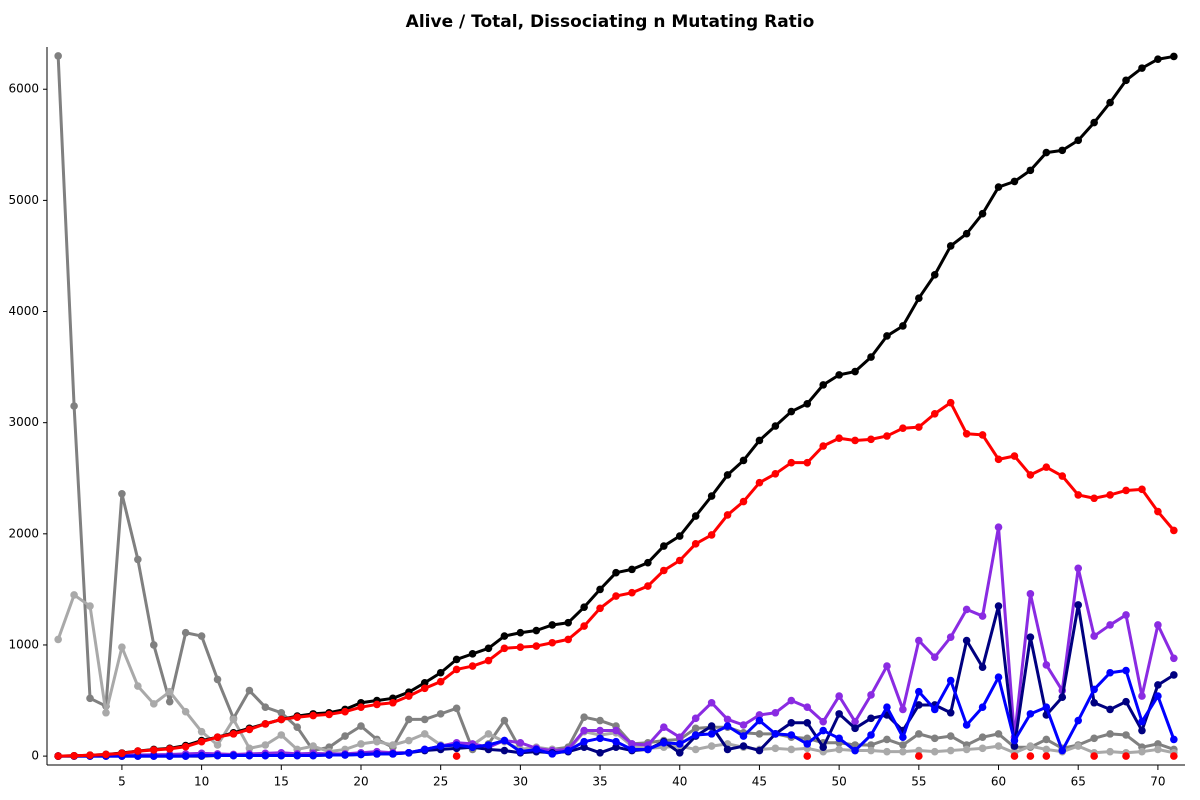 This screenshot has height=800, width=1200. Describe the element at coordinates (23, 89) in the screenshot. I see `y-tick-label: 6000` at that location.